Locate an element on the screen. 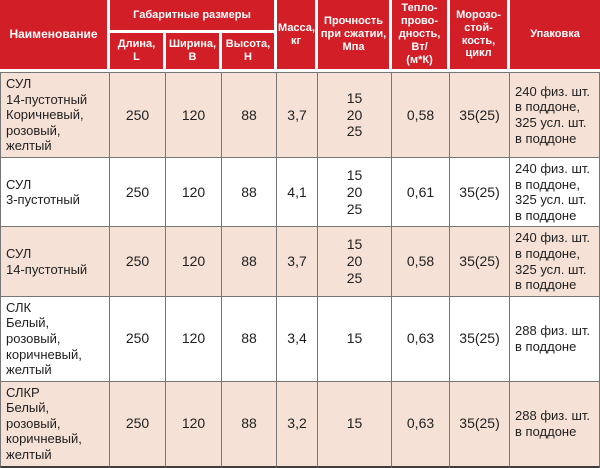 The width and height of the screenshot is (600, 468). cell-name: СУЛ 14-пустотный is located at coordinates (55, 262).